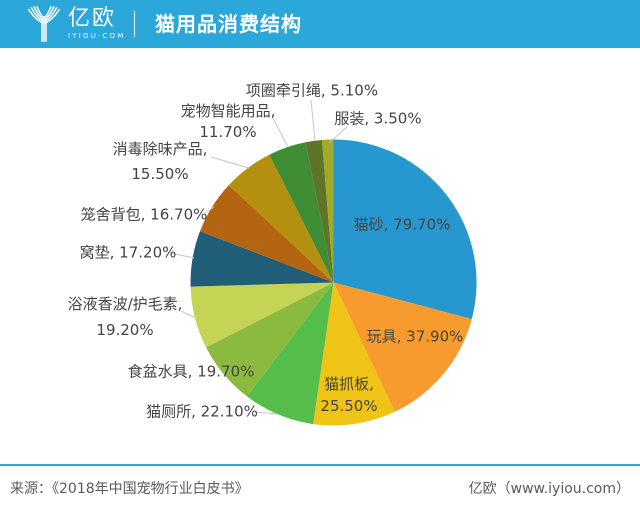 This screenshot has height=509, width=640. Describe the element at coordinates (97, 36) in the screenshot. I see `brand-domain: IYIOU·COM` at that location.